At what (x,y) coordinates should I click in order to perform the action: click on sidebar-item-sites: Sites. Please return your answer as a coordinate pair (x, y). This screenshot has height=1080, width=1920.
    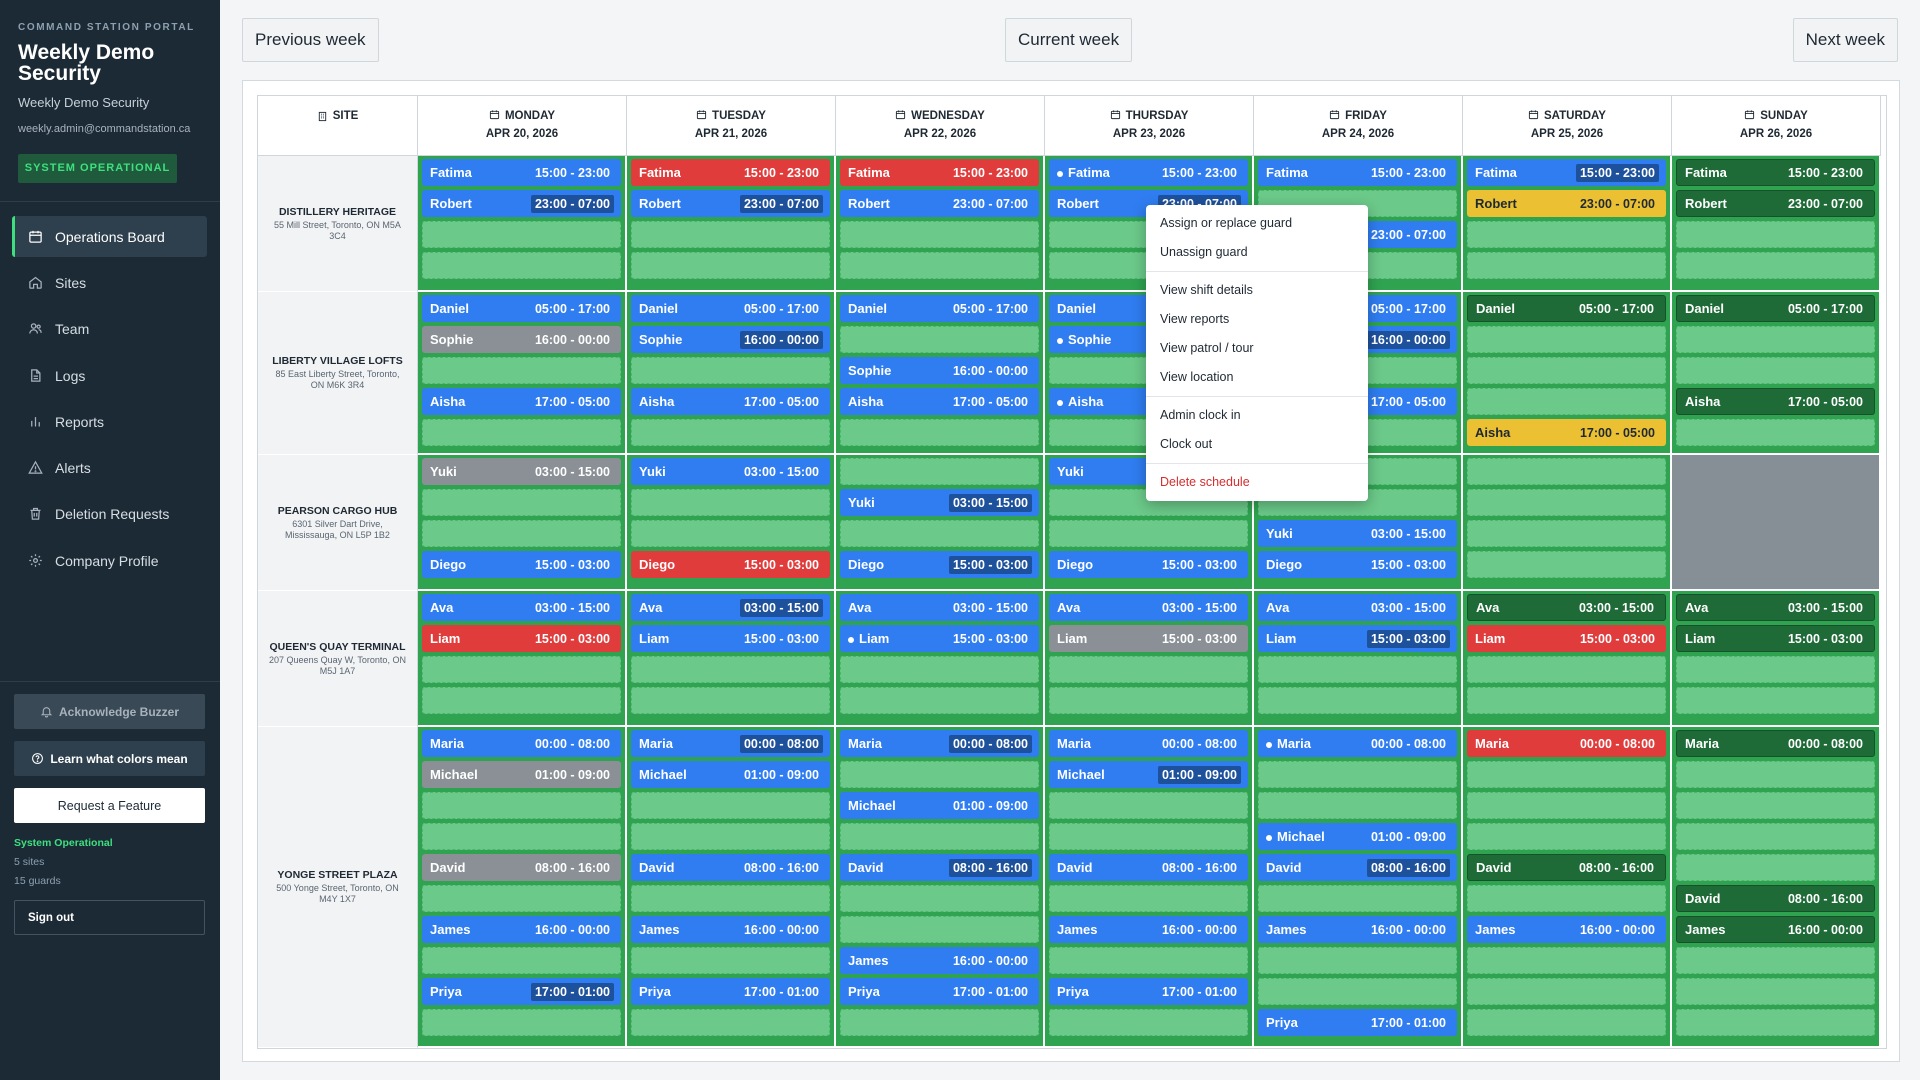
    Looking at the image, I should click on (109, 282).